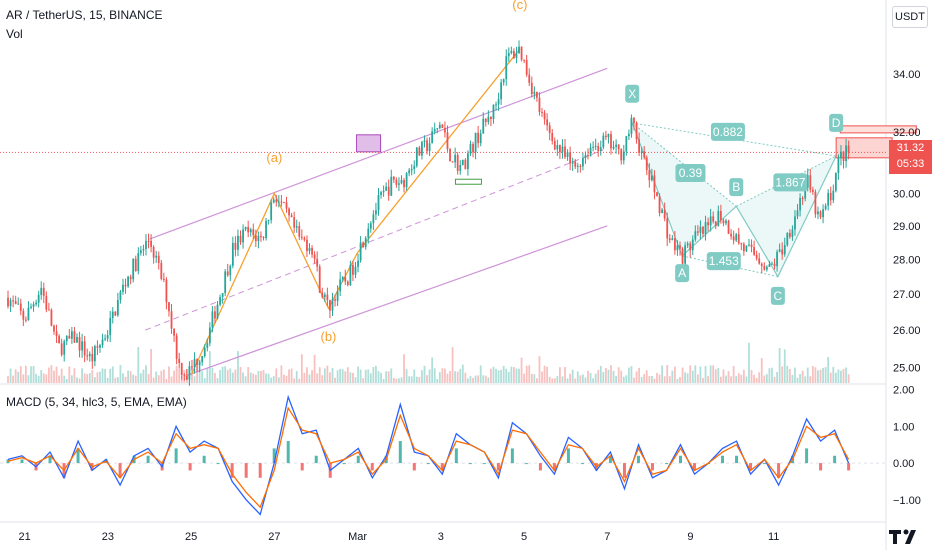  I want to click on pattern-xd, so click(734, 139).